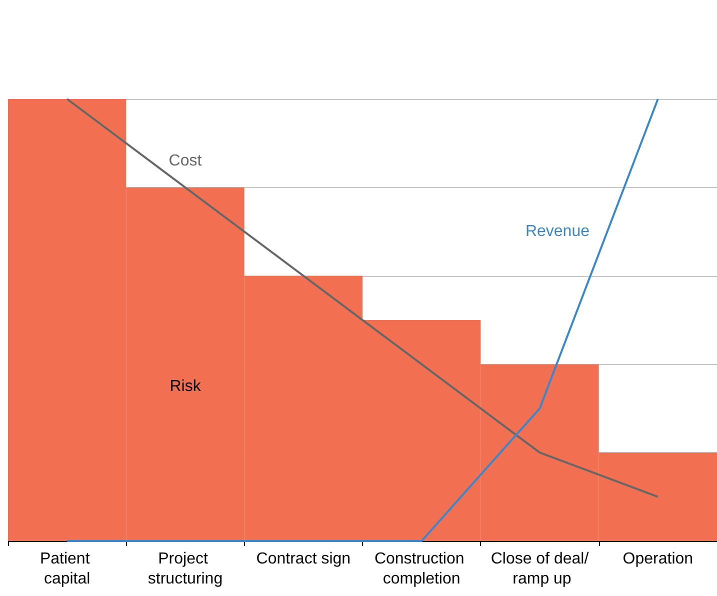 The height and width of the screenshot is (596, 717). What do you see at coordinates (658, 559) in the screenshot?
I see `x-tick-label: Operation` at bounding box center [658, 559].